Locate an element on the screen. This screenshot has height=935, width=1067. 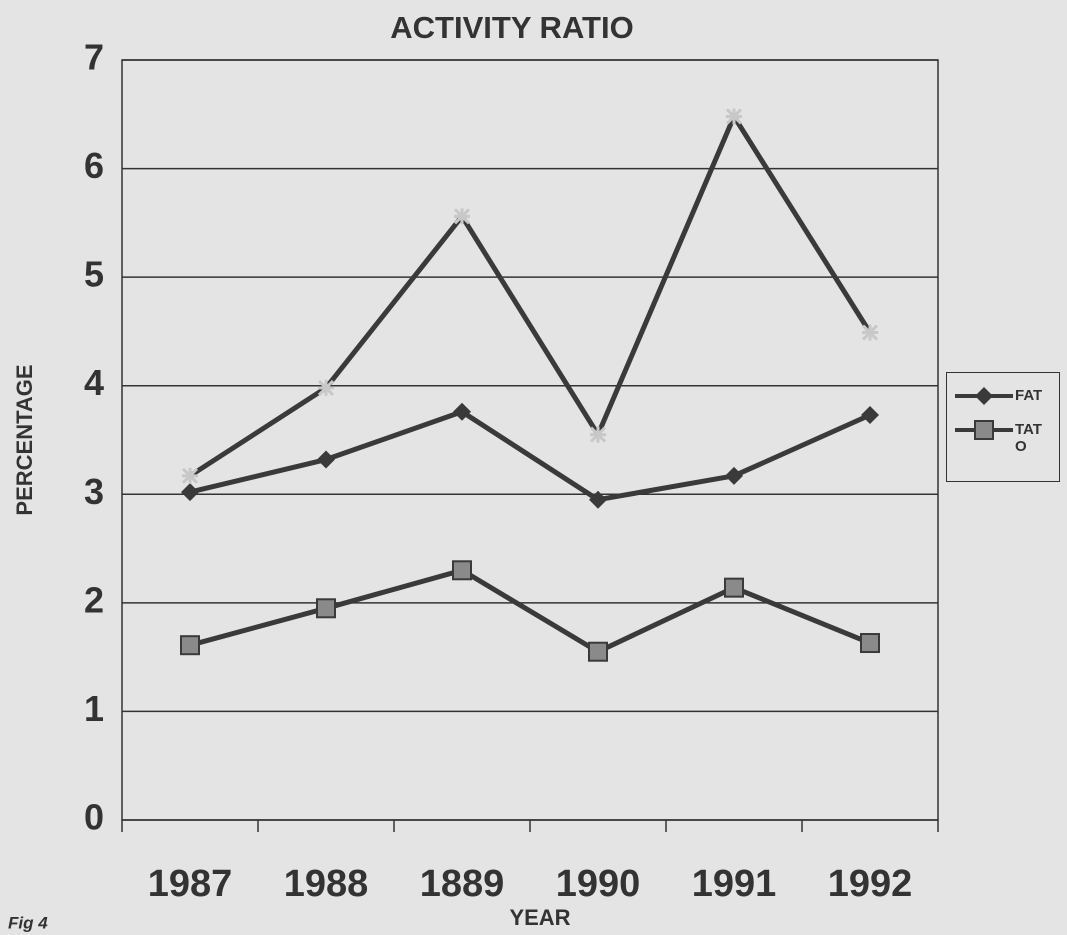
chart-title: ACTIVITY RATIO is located at coordinates (511, 27).